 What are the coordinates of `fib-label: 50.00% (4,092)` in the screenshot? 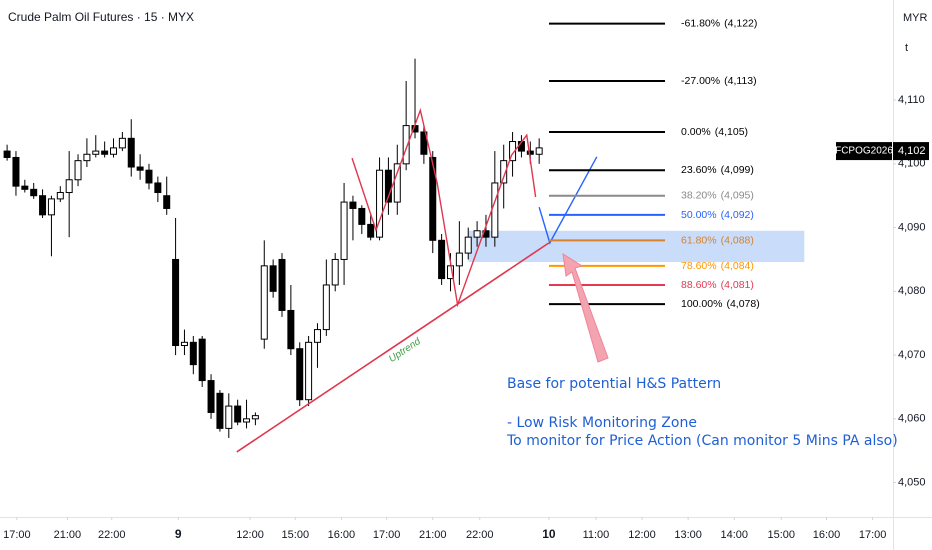 It's located at (717, 215).